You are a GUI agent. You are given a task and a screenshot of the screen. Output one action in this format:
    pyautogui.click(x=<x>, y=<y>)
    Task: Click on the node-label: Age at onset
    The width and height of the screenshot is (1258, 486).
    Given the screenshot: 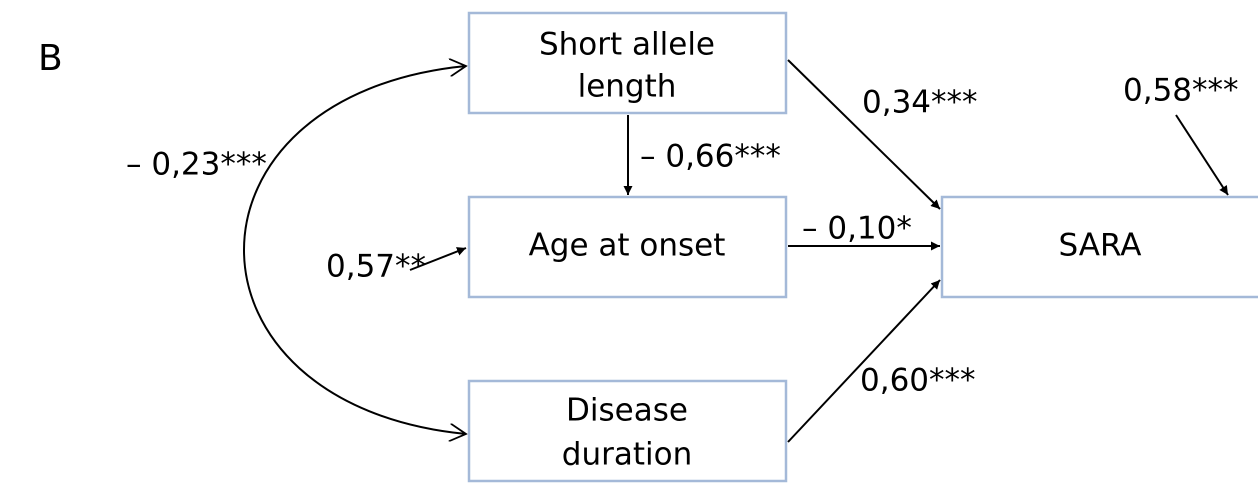 What is the action you would take?
    pyautogui.click(x=627, y=246)
    